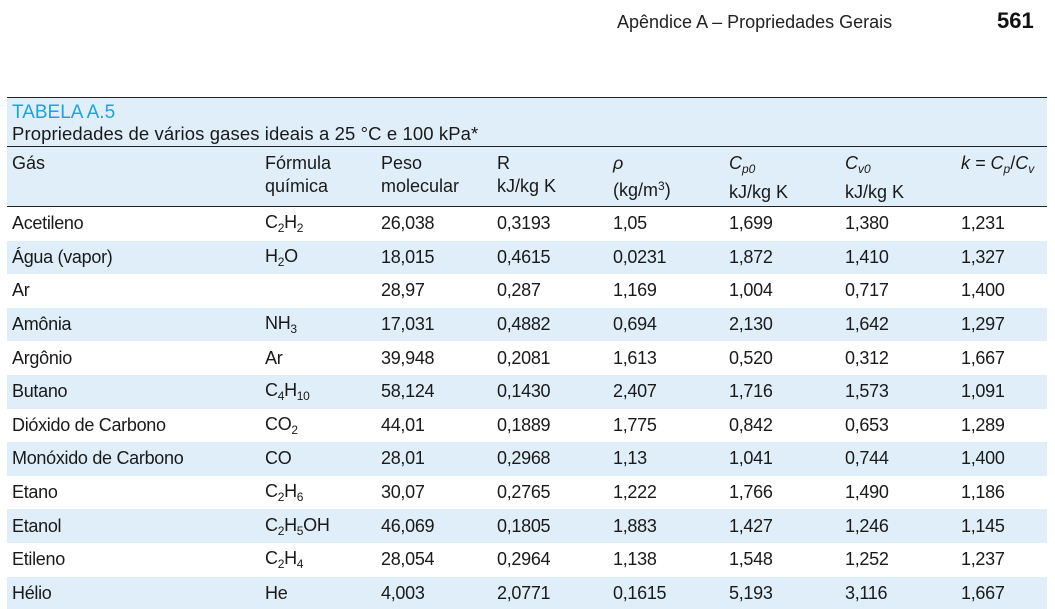 Image resolution: width=1055 pixels, height=609 pixels. Describe the element at coordinates (408, 391) in the screenshot. I see `cell-molecular-weight: 58,124` at that location.